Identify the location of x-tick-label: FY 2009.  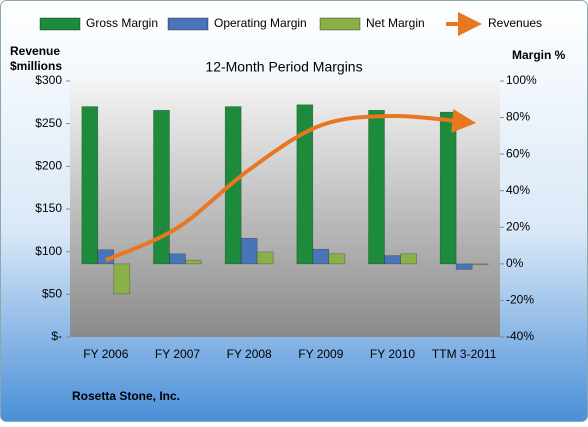
(320, 354).